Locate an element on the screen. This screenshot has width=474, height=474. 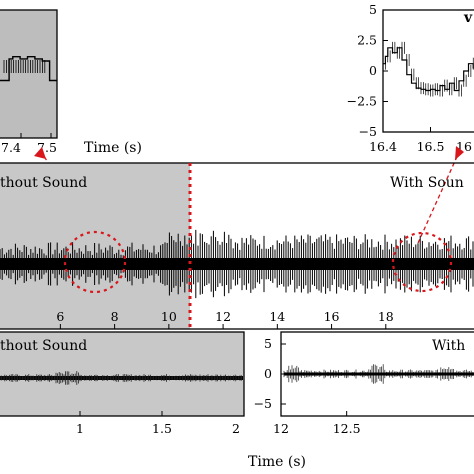
bottom-left-xtick-label: 1 is located at coordinates (80, 428).